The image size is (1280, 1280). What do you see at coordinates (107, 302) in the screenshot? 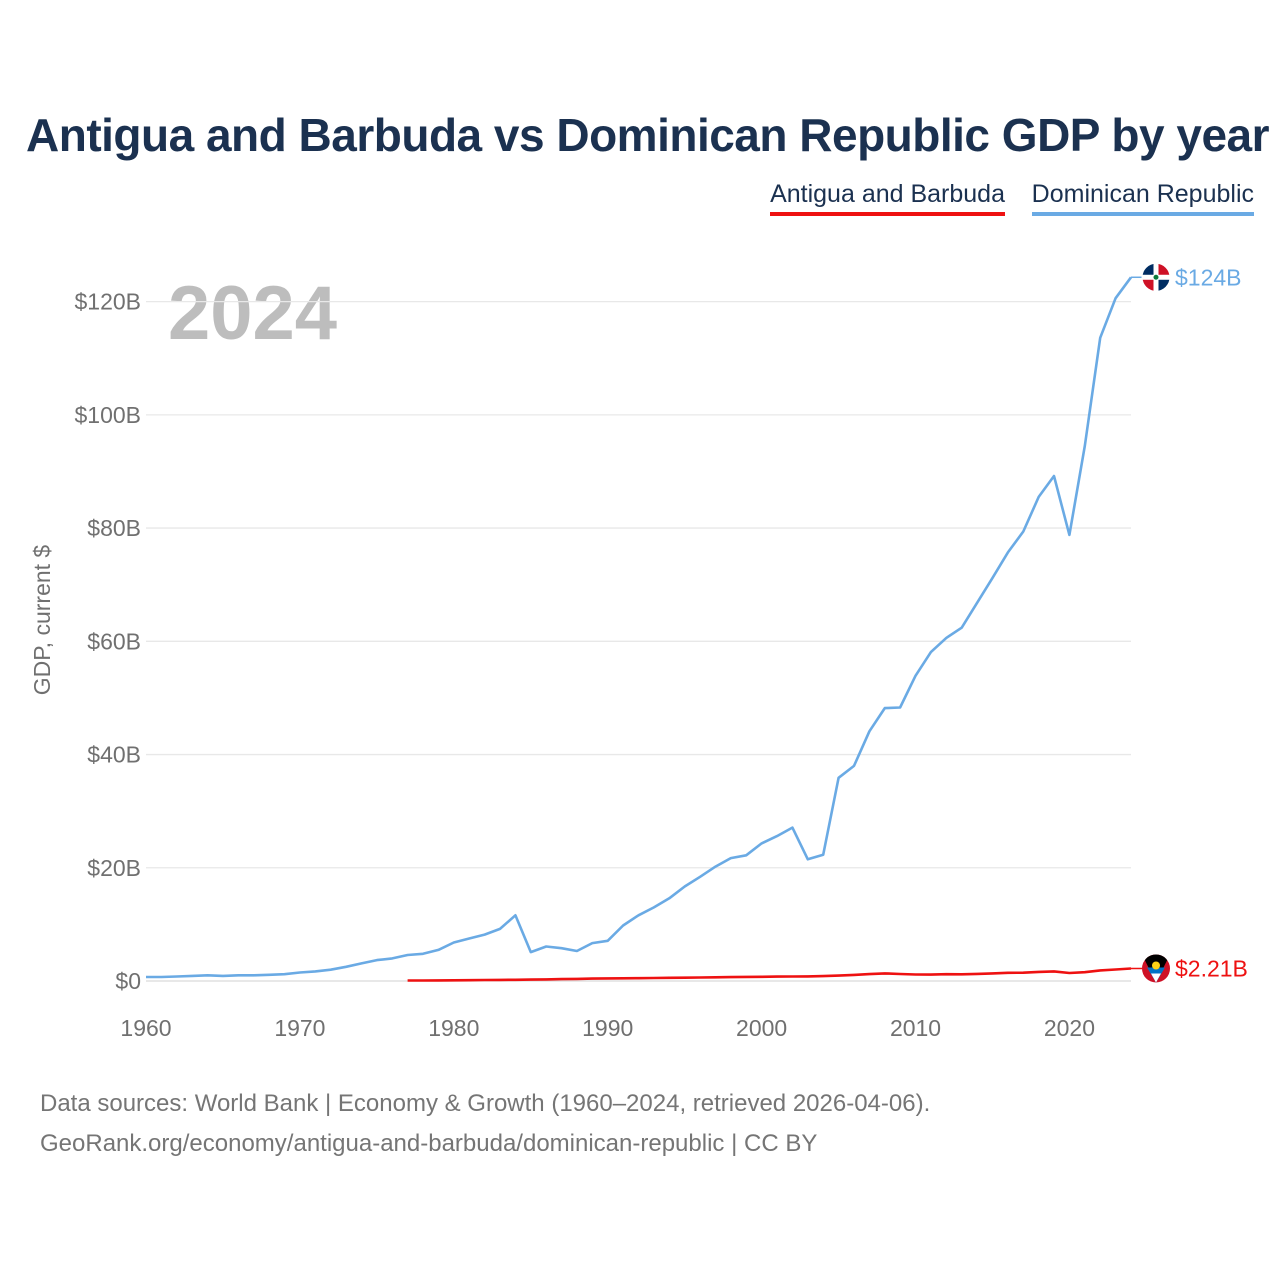
I see `y-tick-label: $120B` at bounding box center [107, 302].